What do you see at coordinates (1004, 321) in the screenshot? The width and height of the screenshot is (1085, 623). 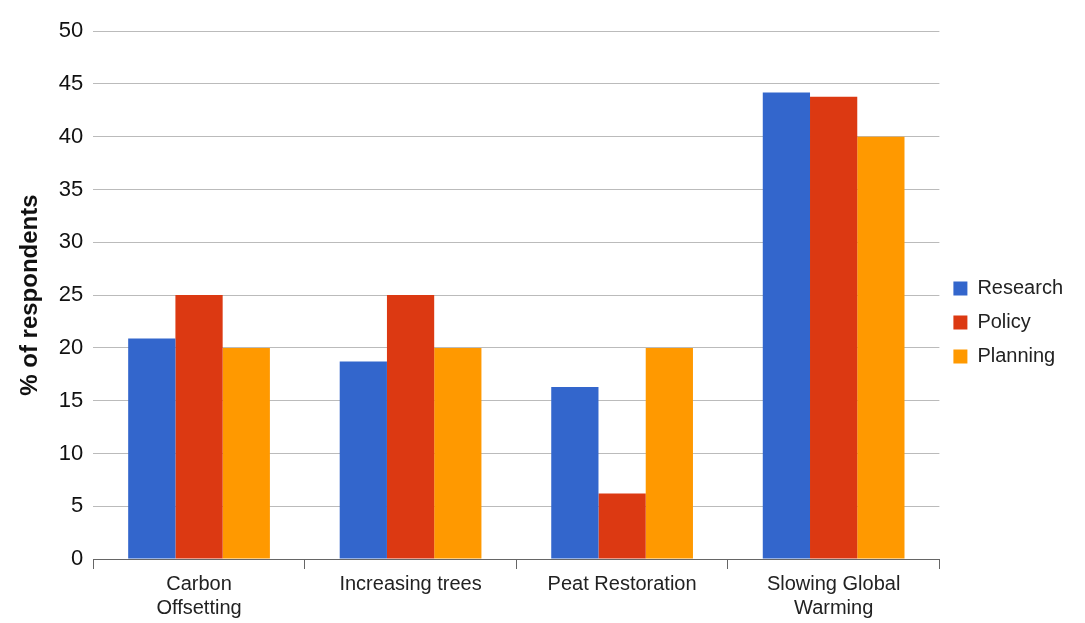 I see `legend-label: Policy` at bounding box center [1004, 321].